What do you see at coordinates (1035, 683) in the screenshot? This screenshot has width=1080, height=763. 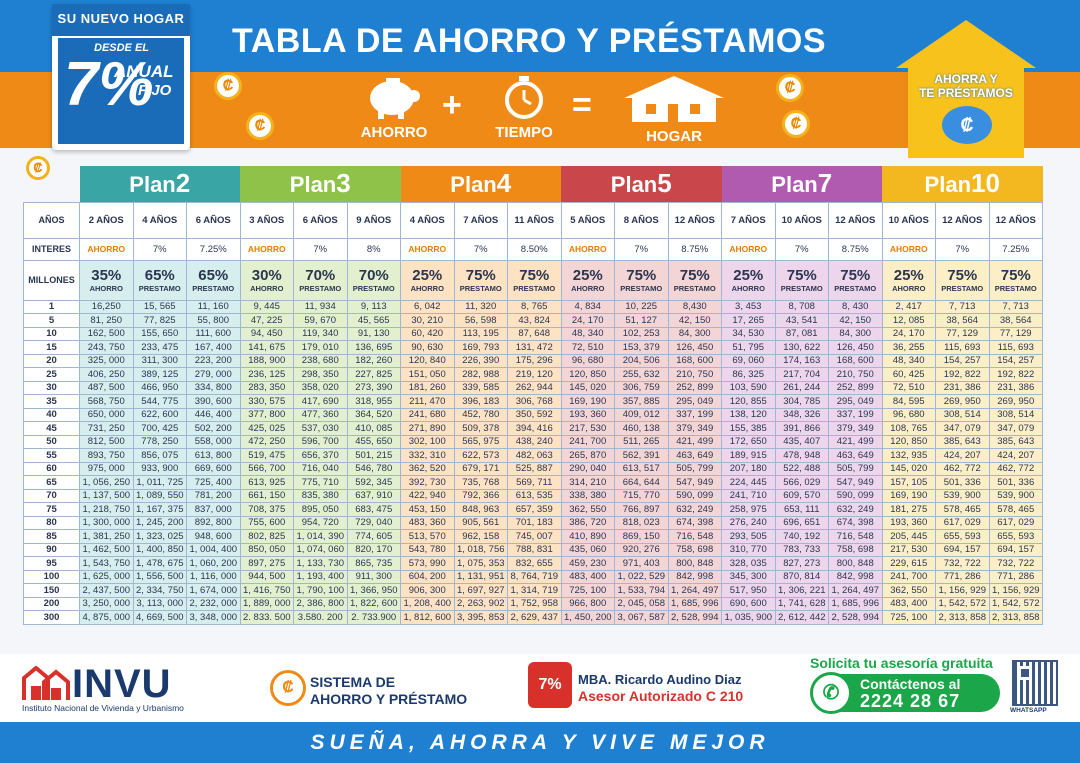 I see `qr-code-icon` at bounding box center [1035, 683].